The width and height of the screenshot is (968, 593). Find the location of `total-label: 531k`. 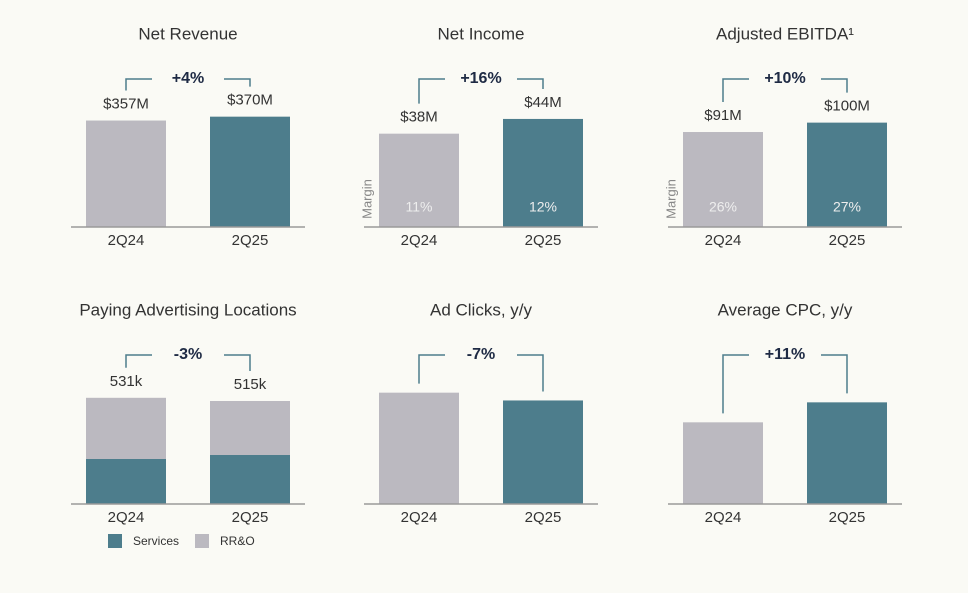

total-label: 531k is located at coordinates (126, 381).